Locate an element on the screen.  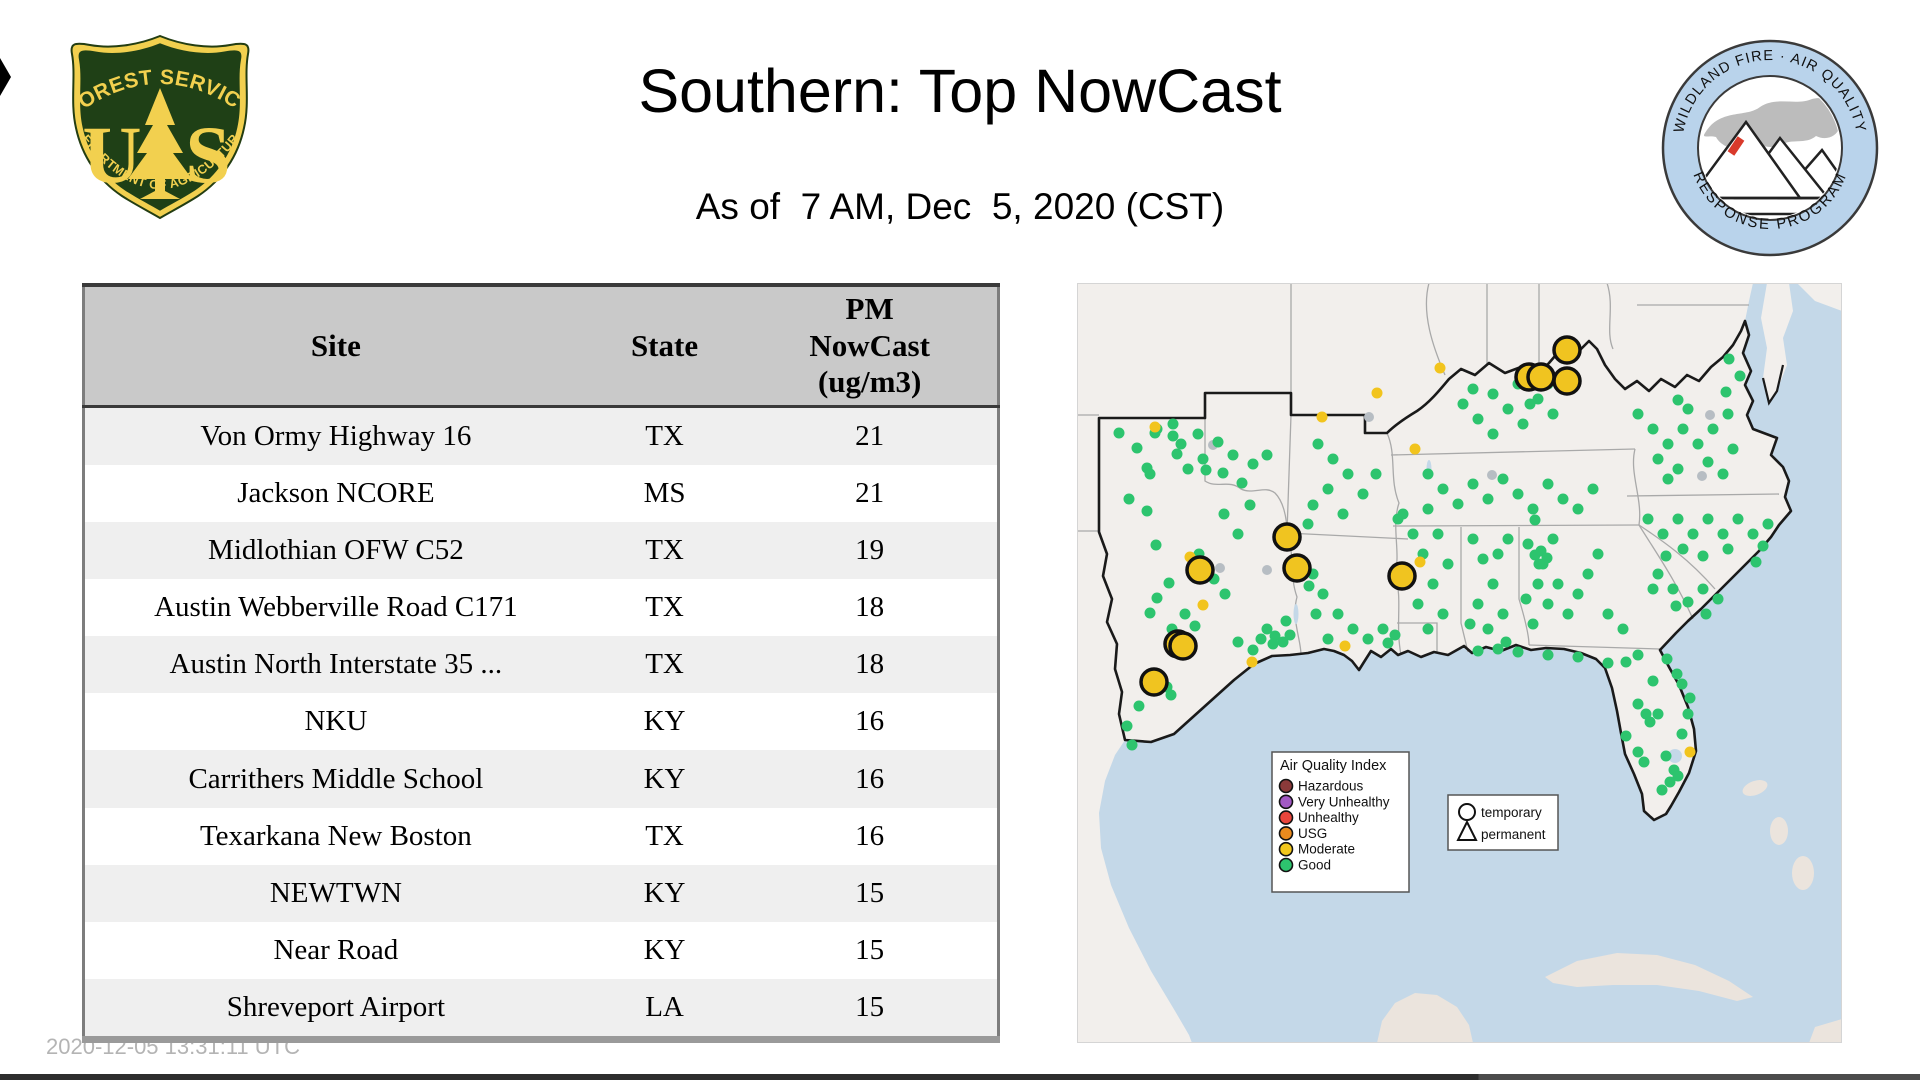
column-header-state: State is located at coordinates (664, 346).